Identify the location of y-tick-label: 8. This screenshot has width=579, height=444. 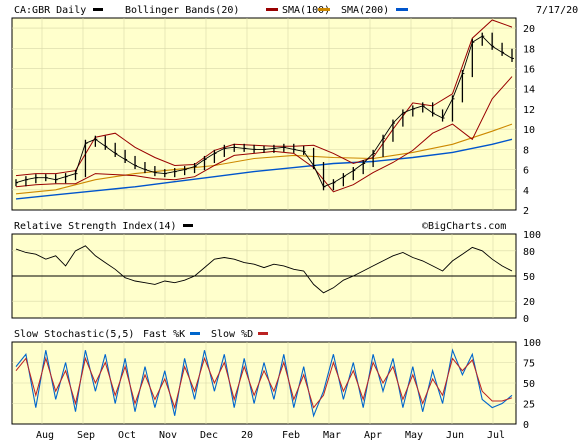
(526, 150).